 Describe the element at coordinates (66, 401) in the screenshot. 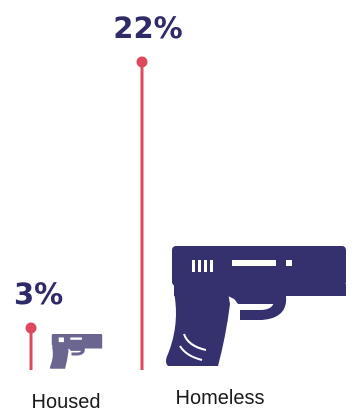

I see `category-label-housed: Housed` at that location.